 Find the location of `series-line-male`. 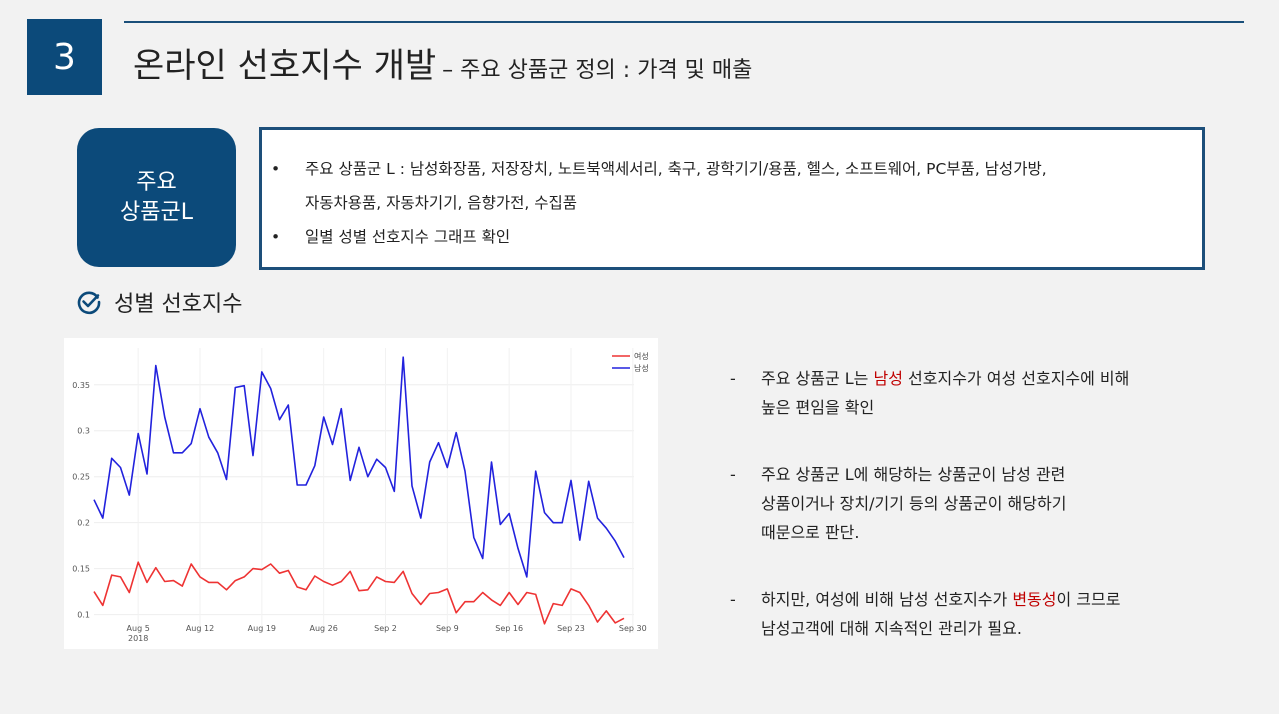

series-line-male is located at coordinates (359, 467).